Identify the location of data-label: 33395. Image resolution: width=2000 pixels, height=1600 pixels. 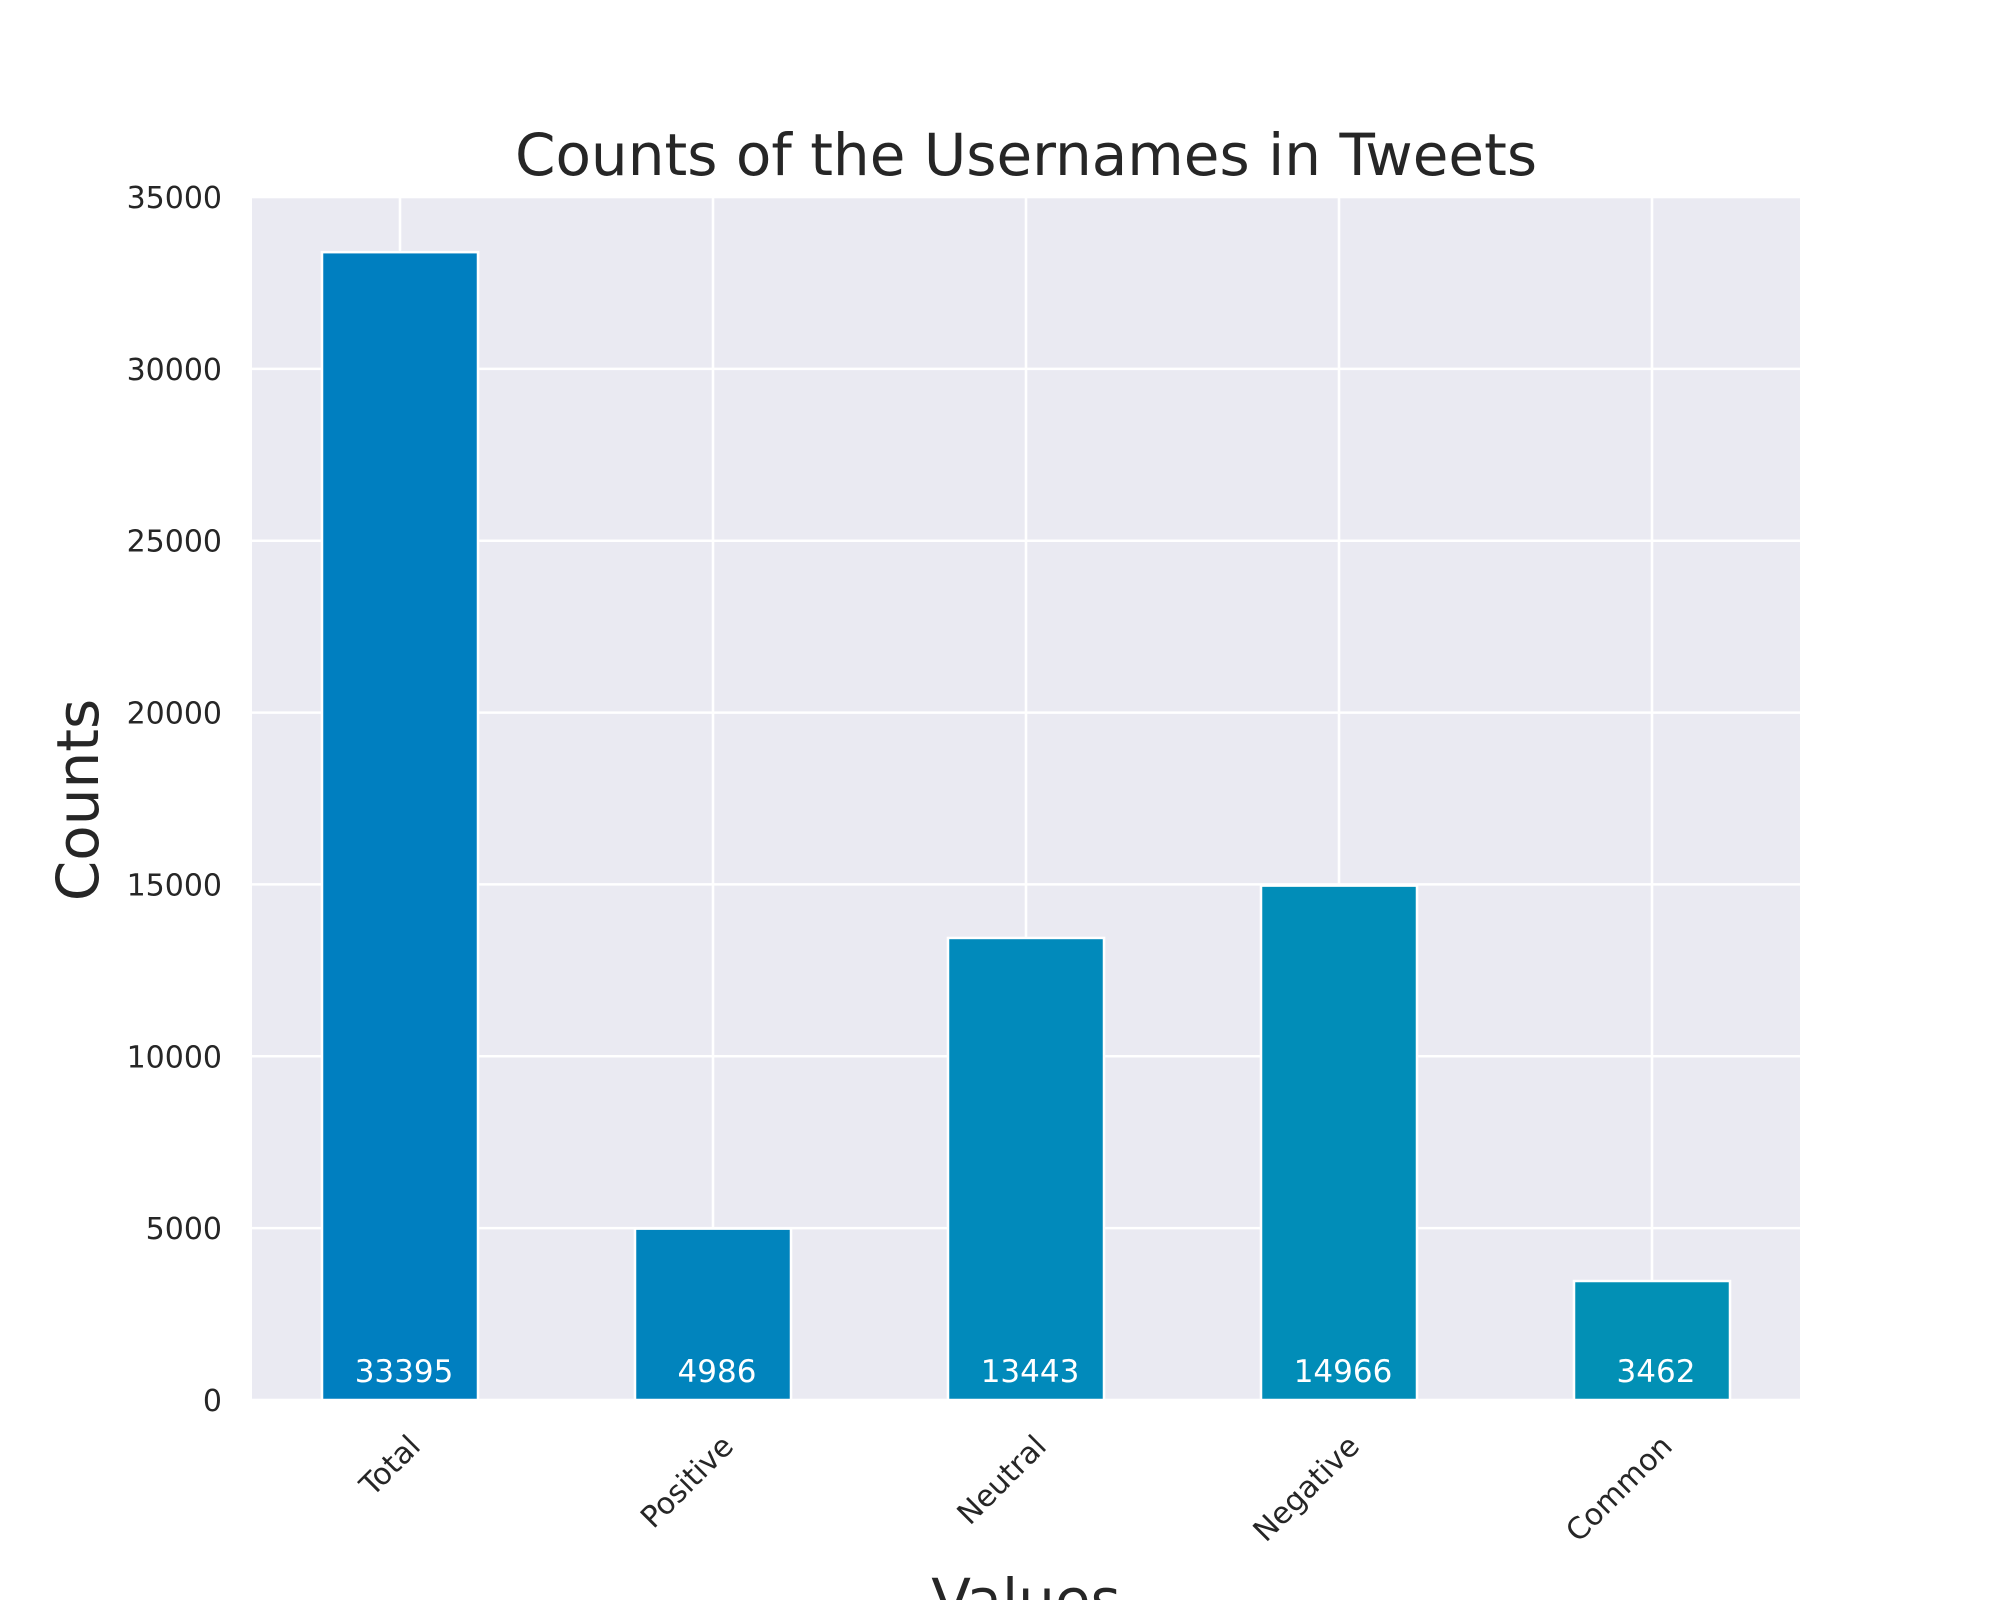
(404, 1372).